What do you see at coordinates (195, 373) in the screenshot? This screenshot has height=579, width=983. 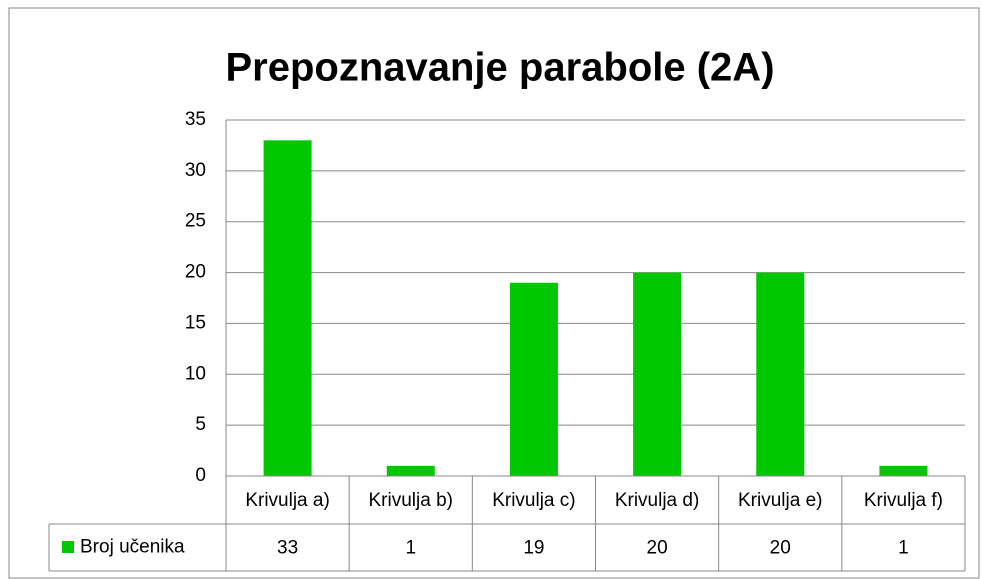 I see `y-tick-label: 10` at bounding box center [195, 373].